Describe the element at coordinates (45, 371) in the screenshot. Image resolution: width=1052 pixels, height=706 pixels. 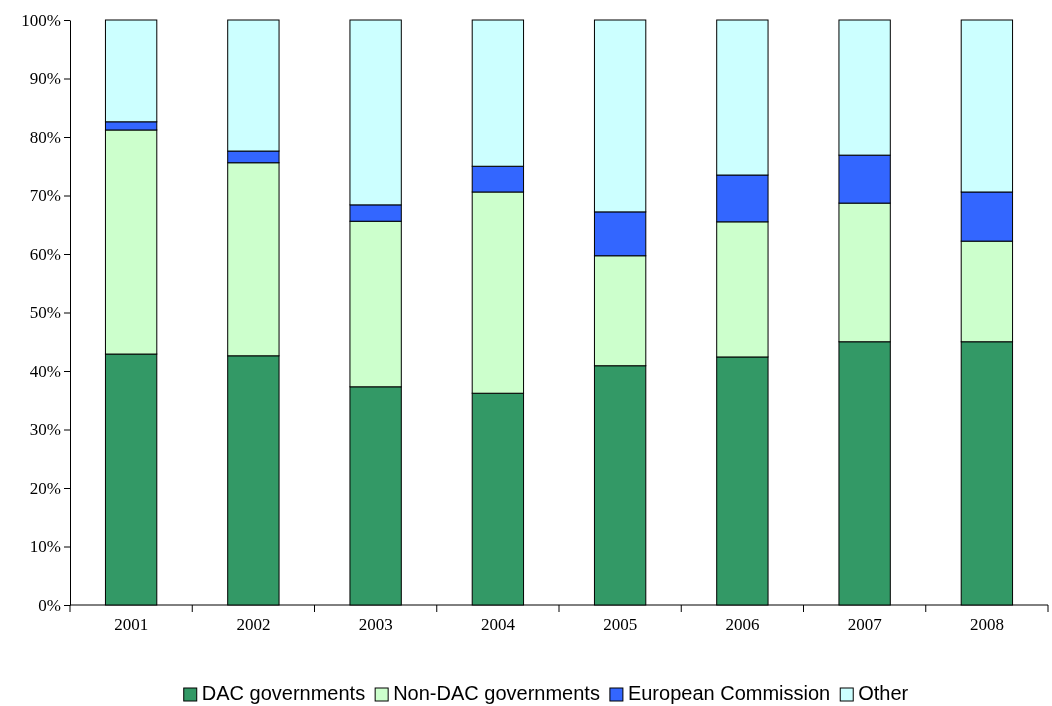
I see `y-tick-label: 40%` at that location.